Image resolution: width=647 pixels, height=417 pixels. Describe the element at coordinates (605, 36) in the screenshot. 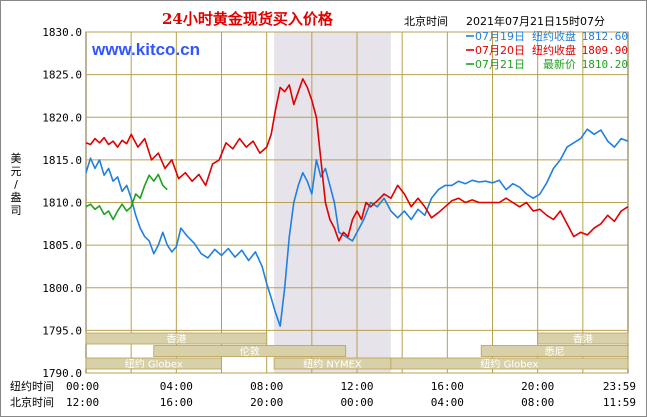

I see `legend-series-value: 1812.60` at that location.